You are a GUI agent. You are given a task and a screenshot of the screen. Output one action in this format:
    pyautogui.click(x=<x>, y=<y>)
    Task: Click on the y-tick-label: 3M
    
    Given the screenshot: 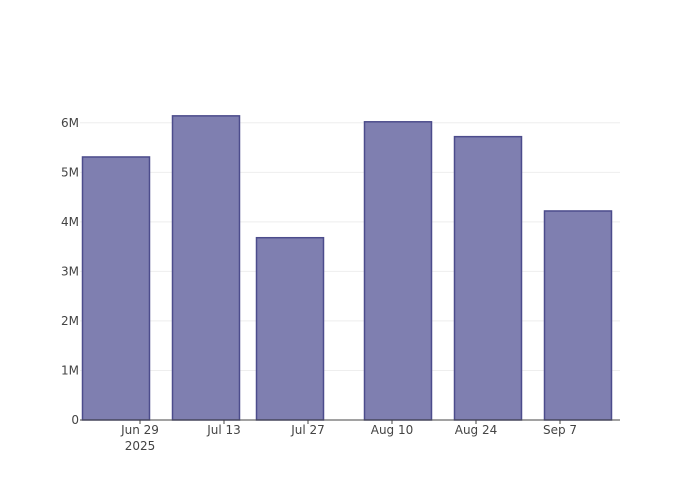 What is the action you would take?
    pyautogui.click(x=70, y=271)
    